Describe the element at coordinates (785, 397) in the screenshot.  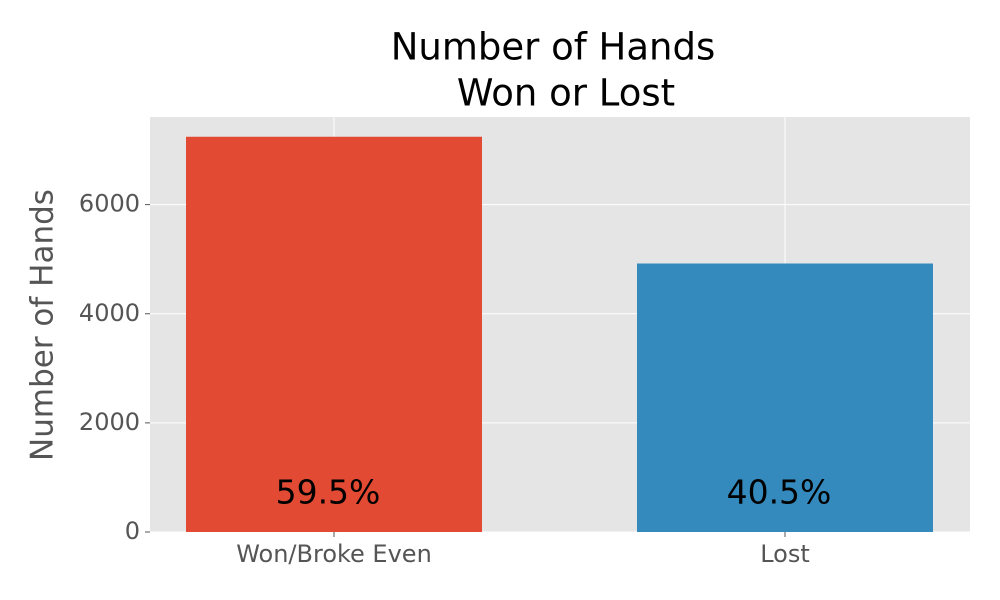
I see `bar` at that location.